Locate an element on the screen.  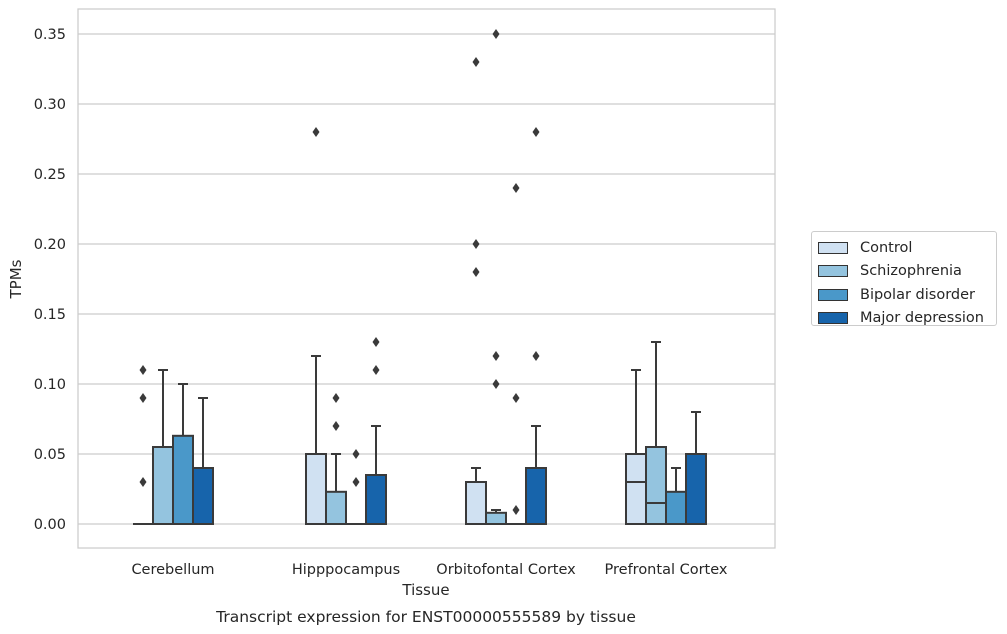
x-tick-label: Hipppocampus is located at coordinates (346, 570).